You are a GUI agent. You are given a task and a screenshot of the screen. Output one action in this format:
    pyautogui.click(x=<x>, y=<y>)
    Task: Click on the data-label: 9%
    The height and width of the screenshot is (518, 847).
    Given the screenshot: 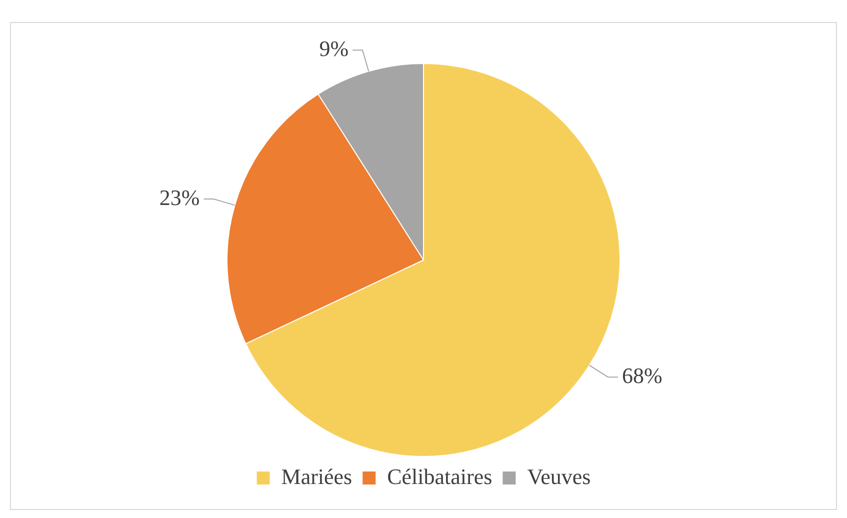 What is the action you would take?
    pyautogui.click(x=334, y=48)
    